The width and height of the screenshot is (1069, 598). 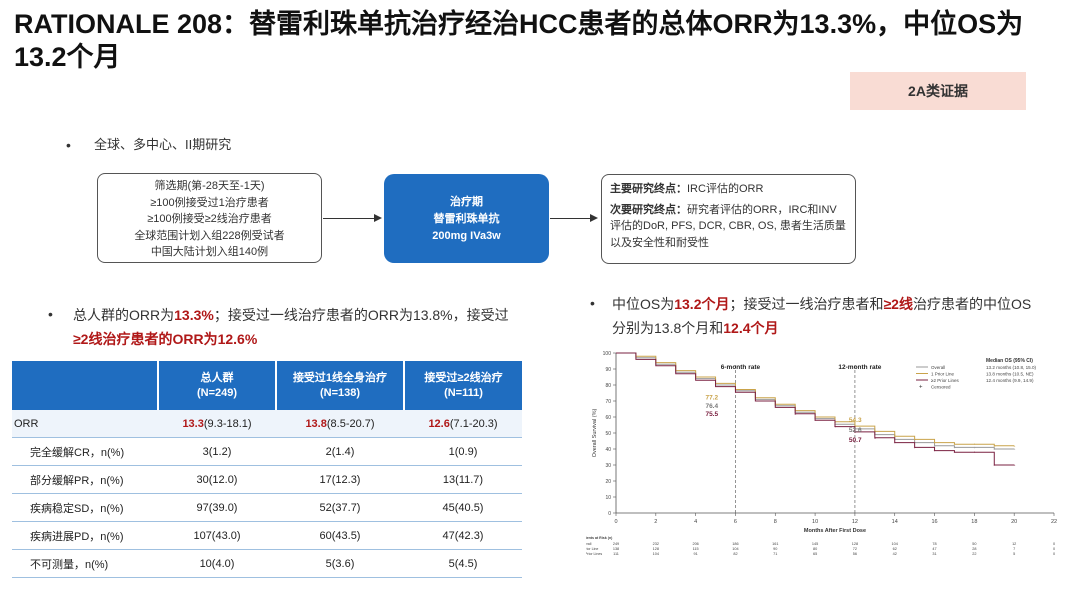 What do you see at coordinates (217, 424) in the screenshot?
I see `table-cell: 13.3(9.3-18.1)` at bounding box center [217, 424].